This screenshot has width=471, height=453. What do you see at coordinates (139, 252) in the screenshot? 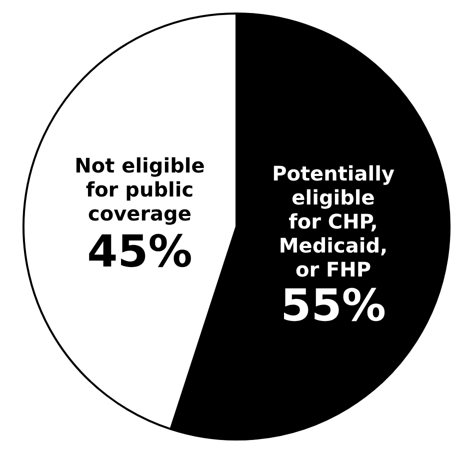
I see `data-label: 45%` at bounding box center [139, 252].